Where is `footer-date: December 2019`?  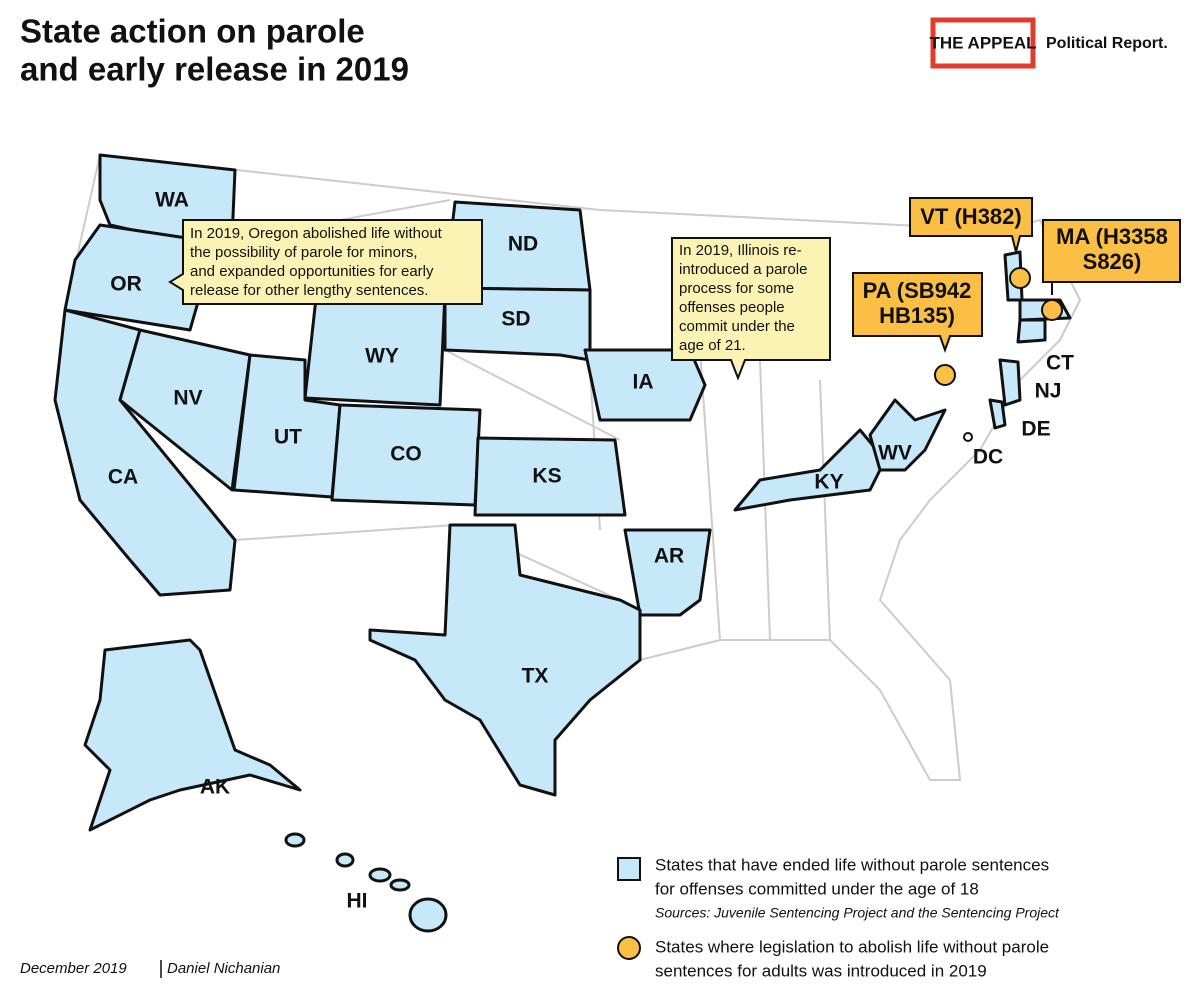 footer-date: December 2019 is located at coordinates (73, 968).